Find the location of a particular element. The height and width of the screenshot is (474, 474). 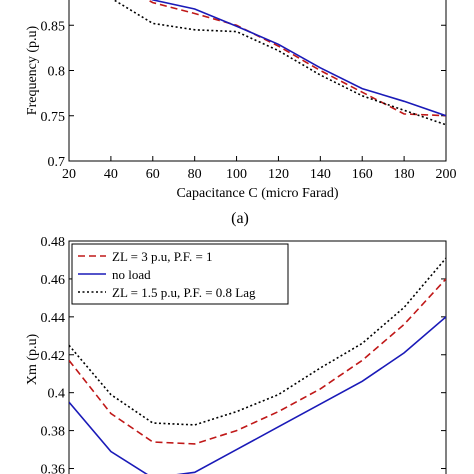

x-tick-label: 120 is located at coordinates (278, 174).